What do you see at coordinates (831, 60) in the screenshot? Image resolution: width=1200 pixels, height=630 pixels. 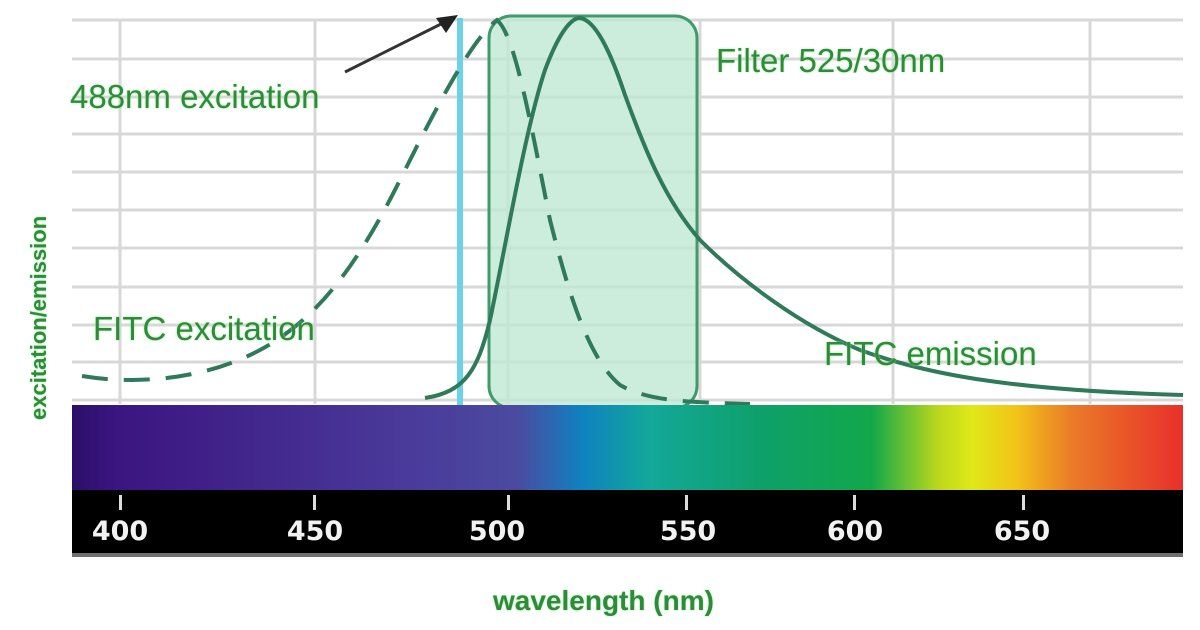 I see `label-filter: Filter 525/30nm` at bounding box center [831, 60].